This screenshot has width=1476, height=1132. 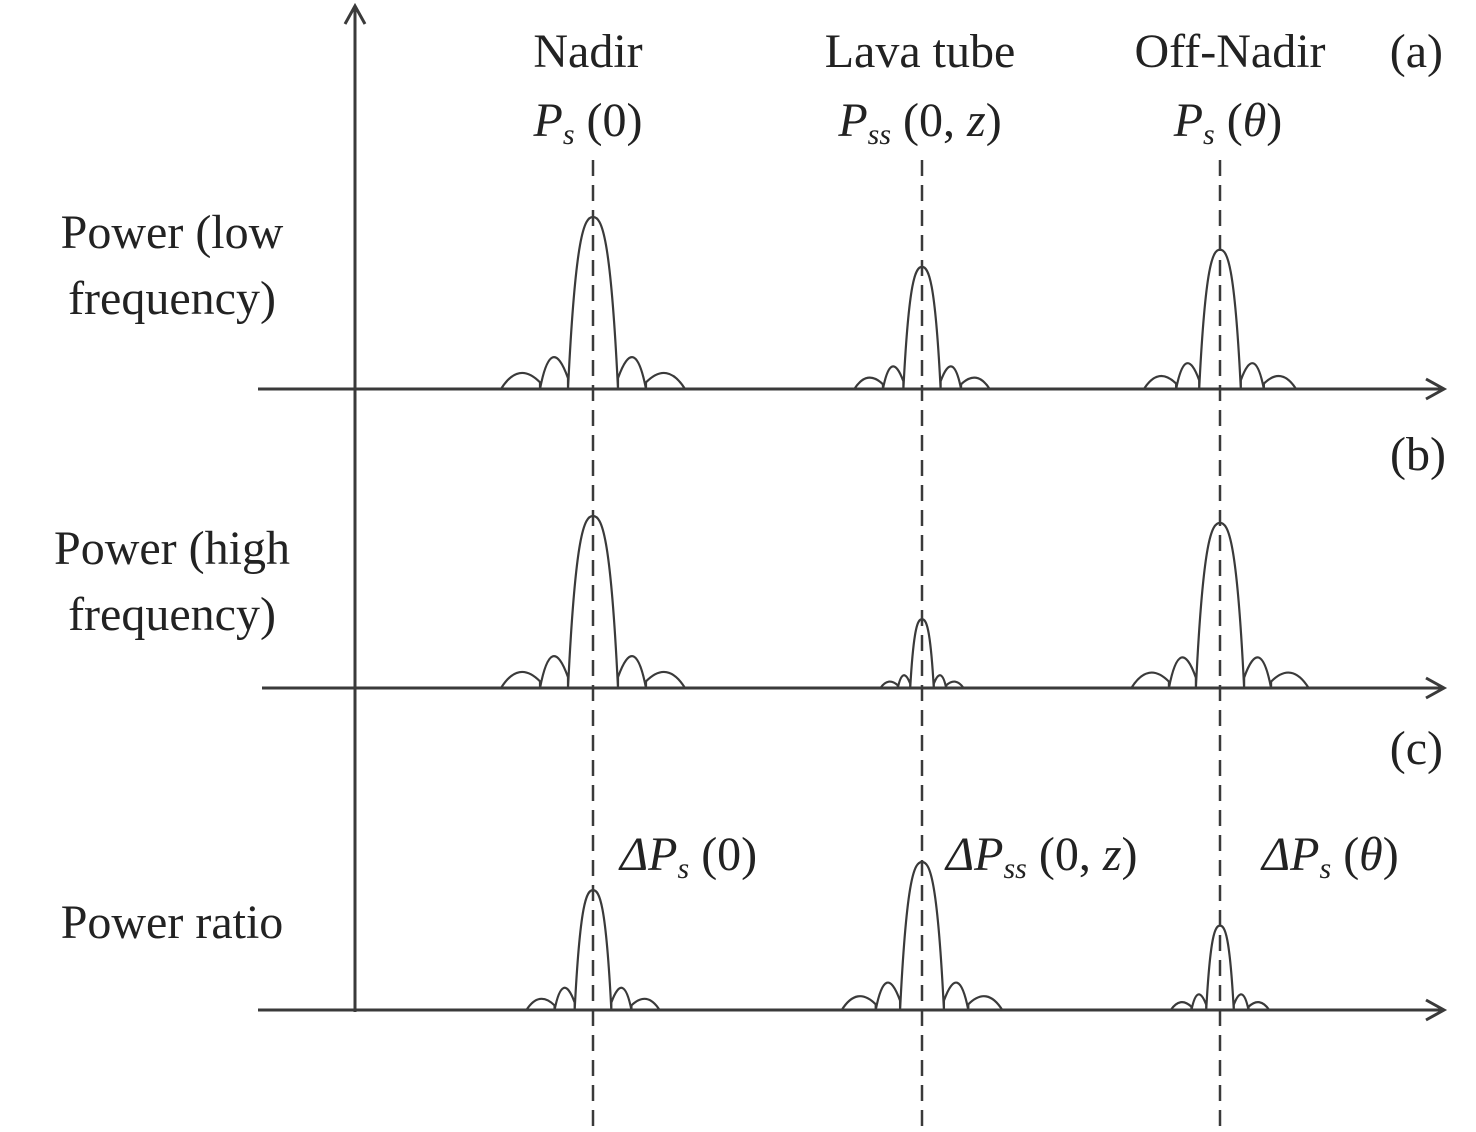 What do you see at coordinates (593, 602) in the screenshot?
I see `pulse-b-nadir` at bounding box center [593, 602].